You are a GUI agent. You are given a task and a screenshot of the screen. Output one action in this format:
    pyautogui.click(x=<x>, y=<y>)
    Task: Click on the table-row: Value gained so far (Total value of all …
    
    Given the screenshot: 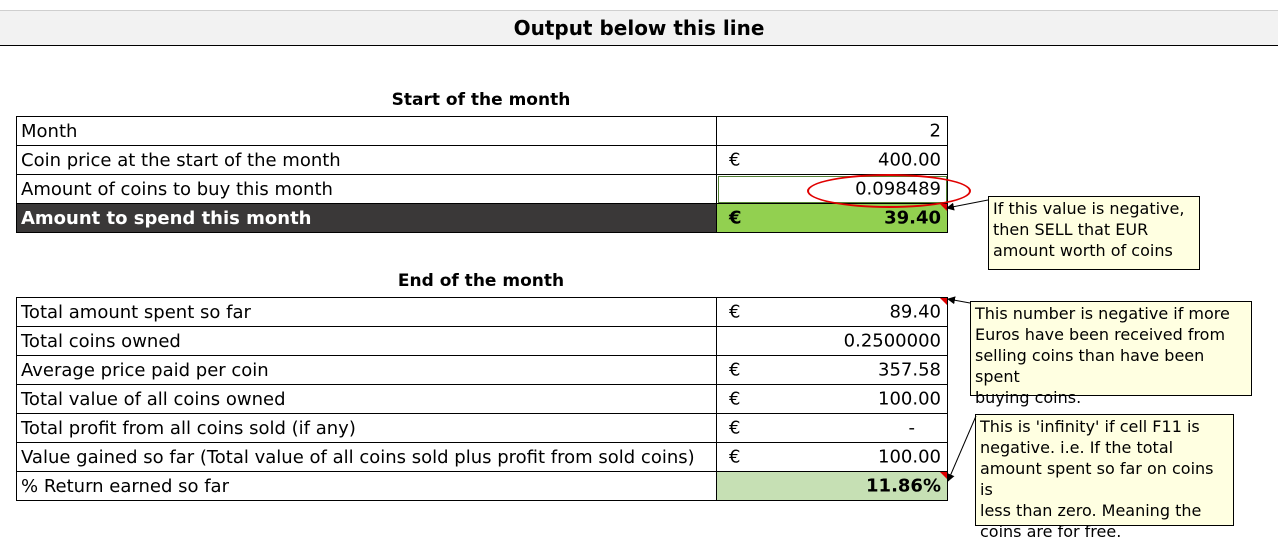 What is the action you would take?
    pyautogui.click(x=482, y=457)
    